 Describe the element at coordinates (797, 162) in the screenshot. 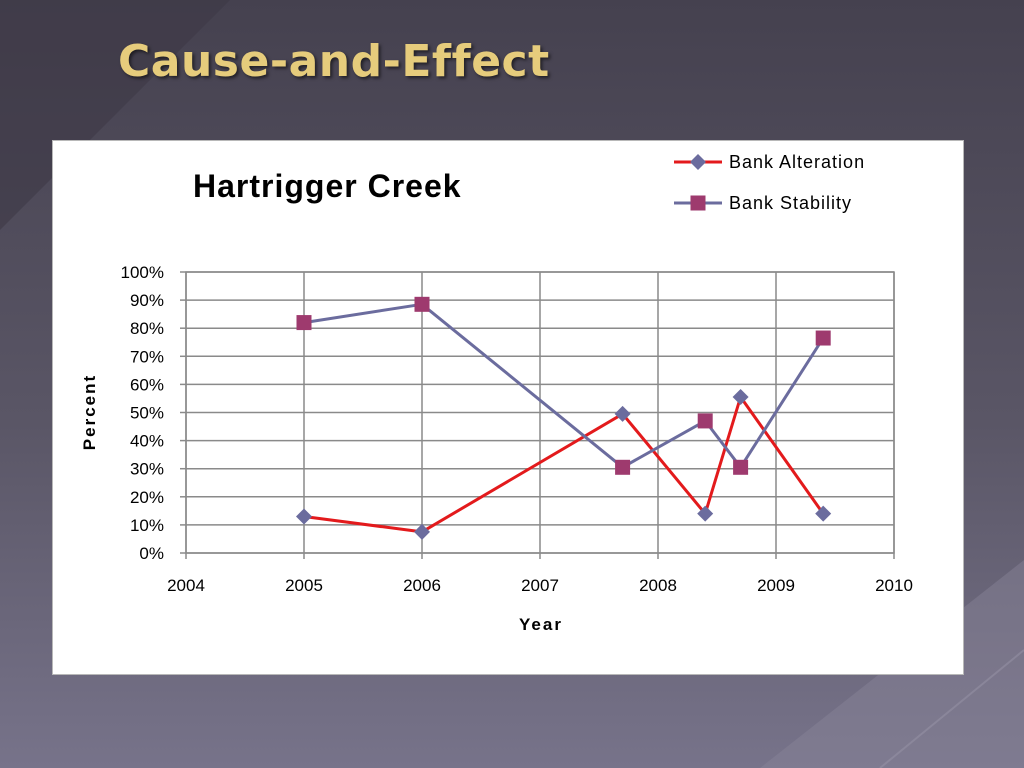

I see `legend-label: Bank Alteration` at that location.